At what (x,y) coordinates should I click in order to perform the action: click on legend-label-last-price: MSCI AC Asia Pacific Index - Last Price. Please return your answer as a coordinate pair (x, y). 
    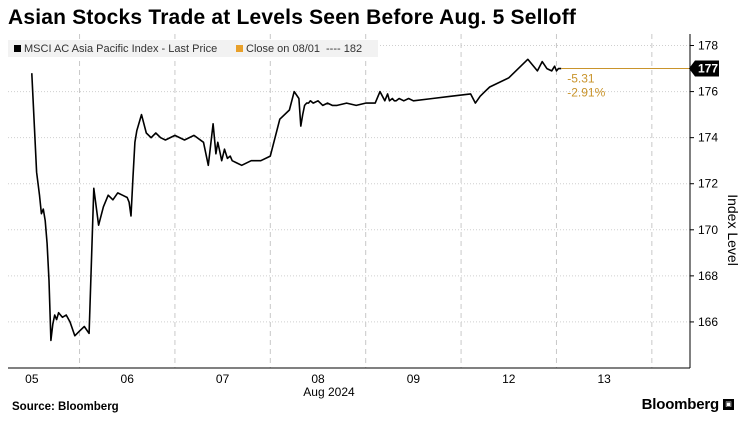
    Looking at the image, I should click on (120, 49).